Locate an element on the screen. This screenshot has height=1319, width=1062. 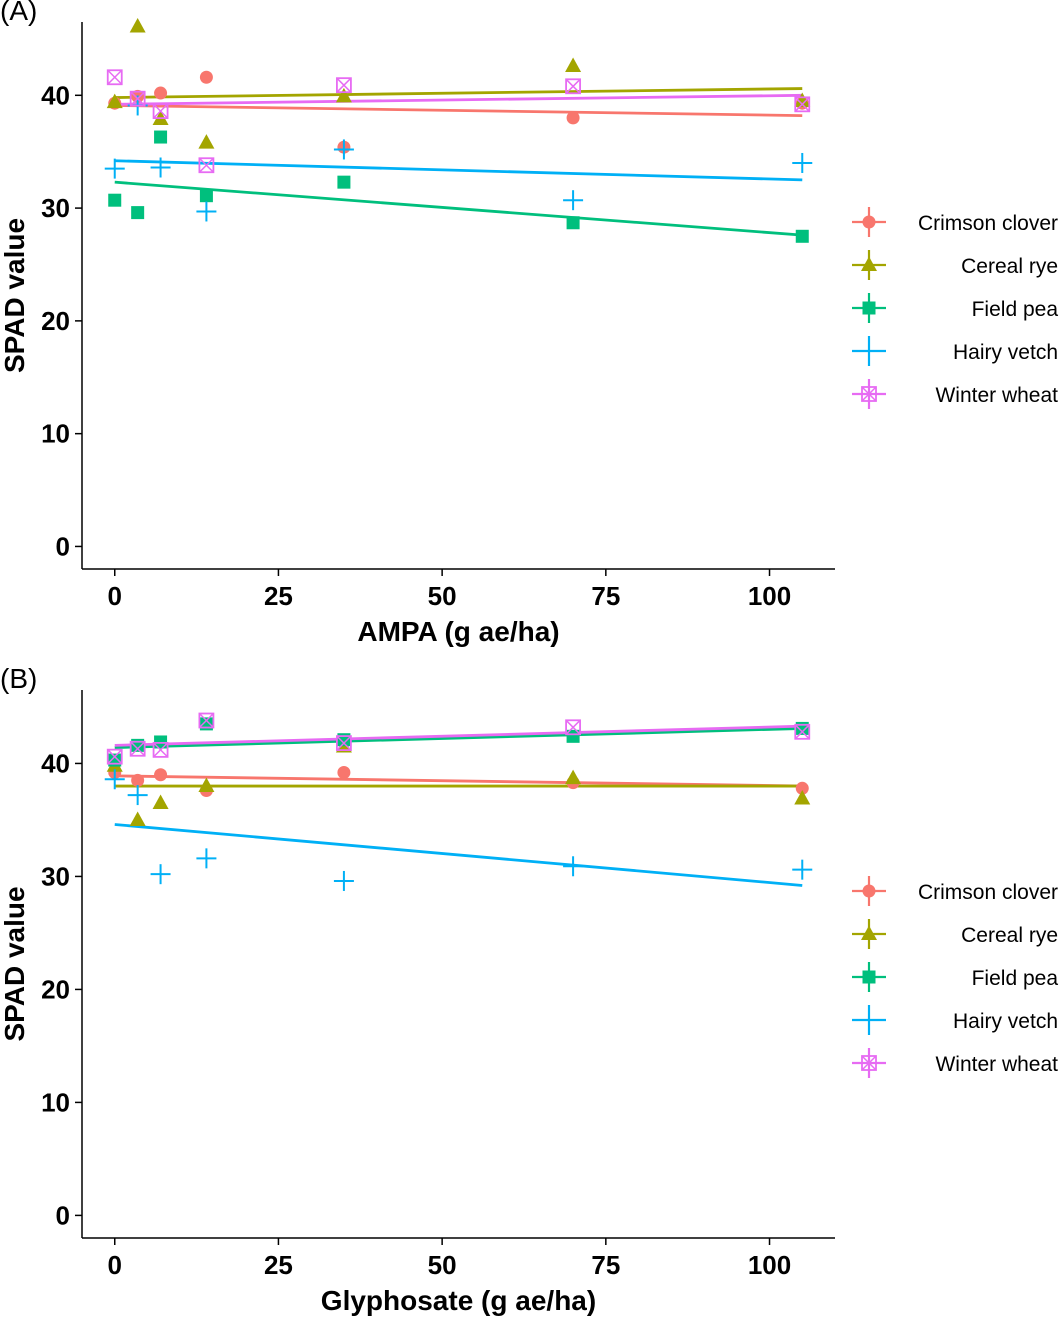
y-axis-title-b: SPAD value is located at coordinates (15, 963).